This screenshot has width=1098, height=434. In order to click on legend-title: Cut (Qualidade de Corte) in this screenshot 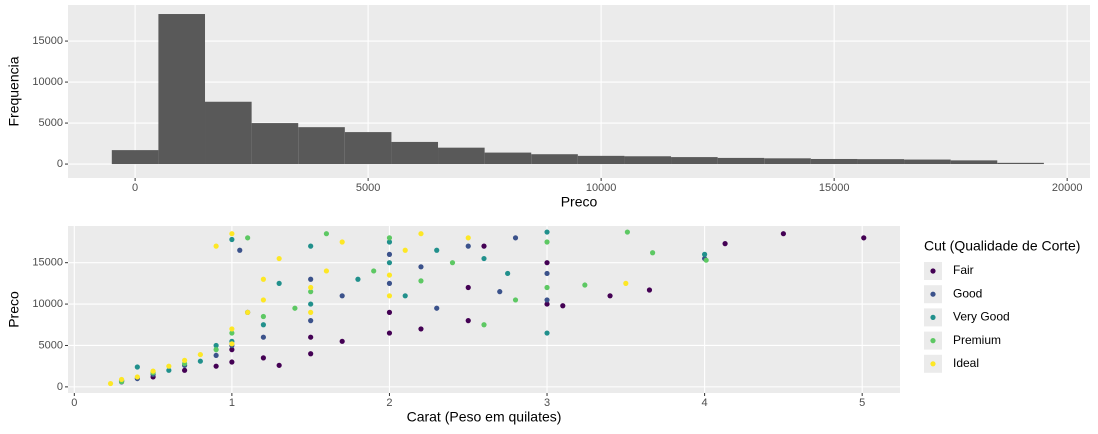, I will do `click(1002, 246)`.